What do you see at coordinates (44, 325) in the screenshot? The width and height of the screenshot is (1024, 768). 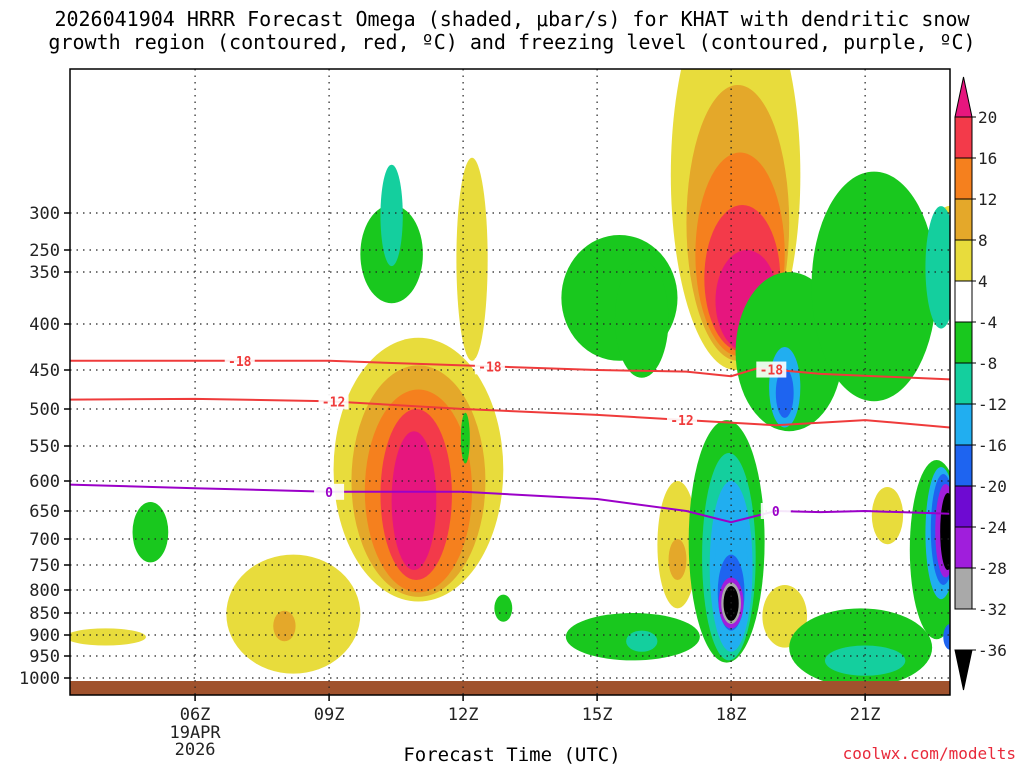 I see `y-tick-label-400: 400` at bounding box center [44, 325].